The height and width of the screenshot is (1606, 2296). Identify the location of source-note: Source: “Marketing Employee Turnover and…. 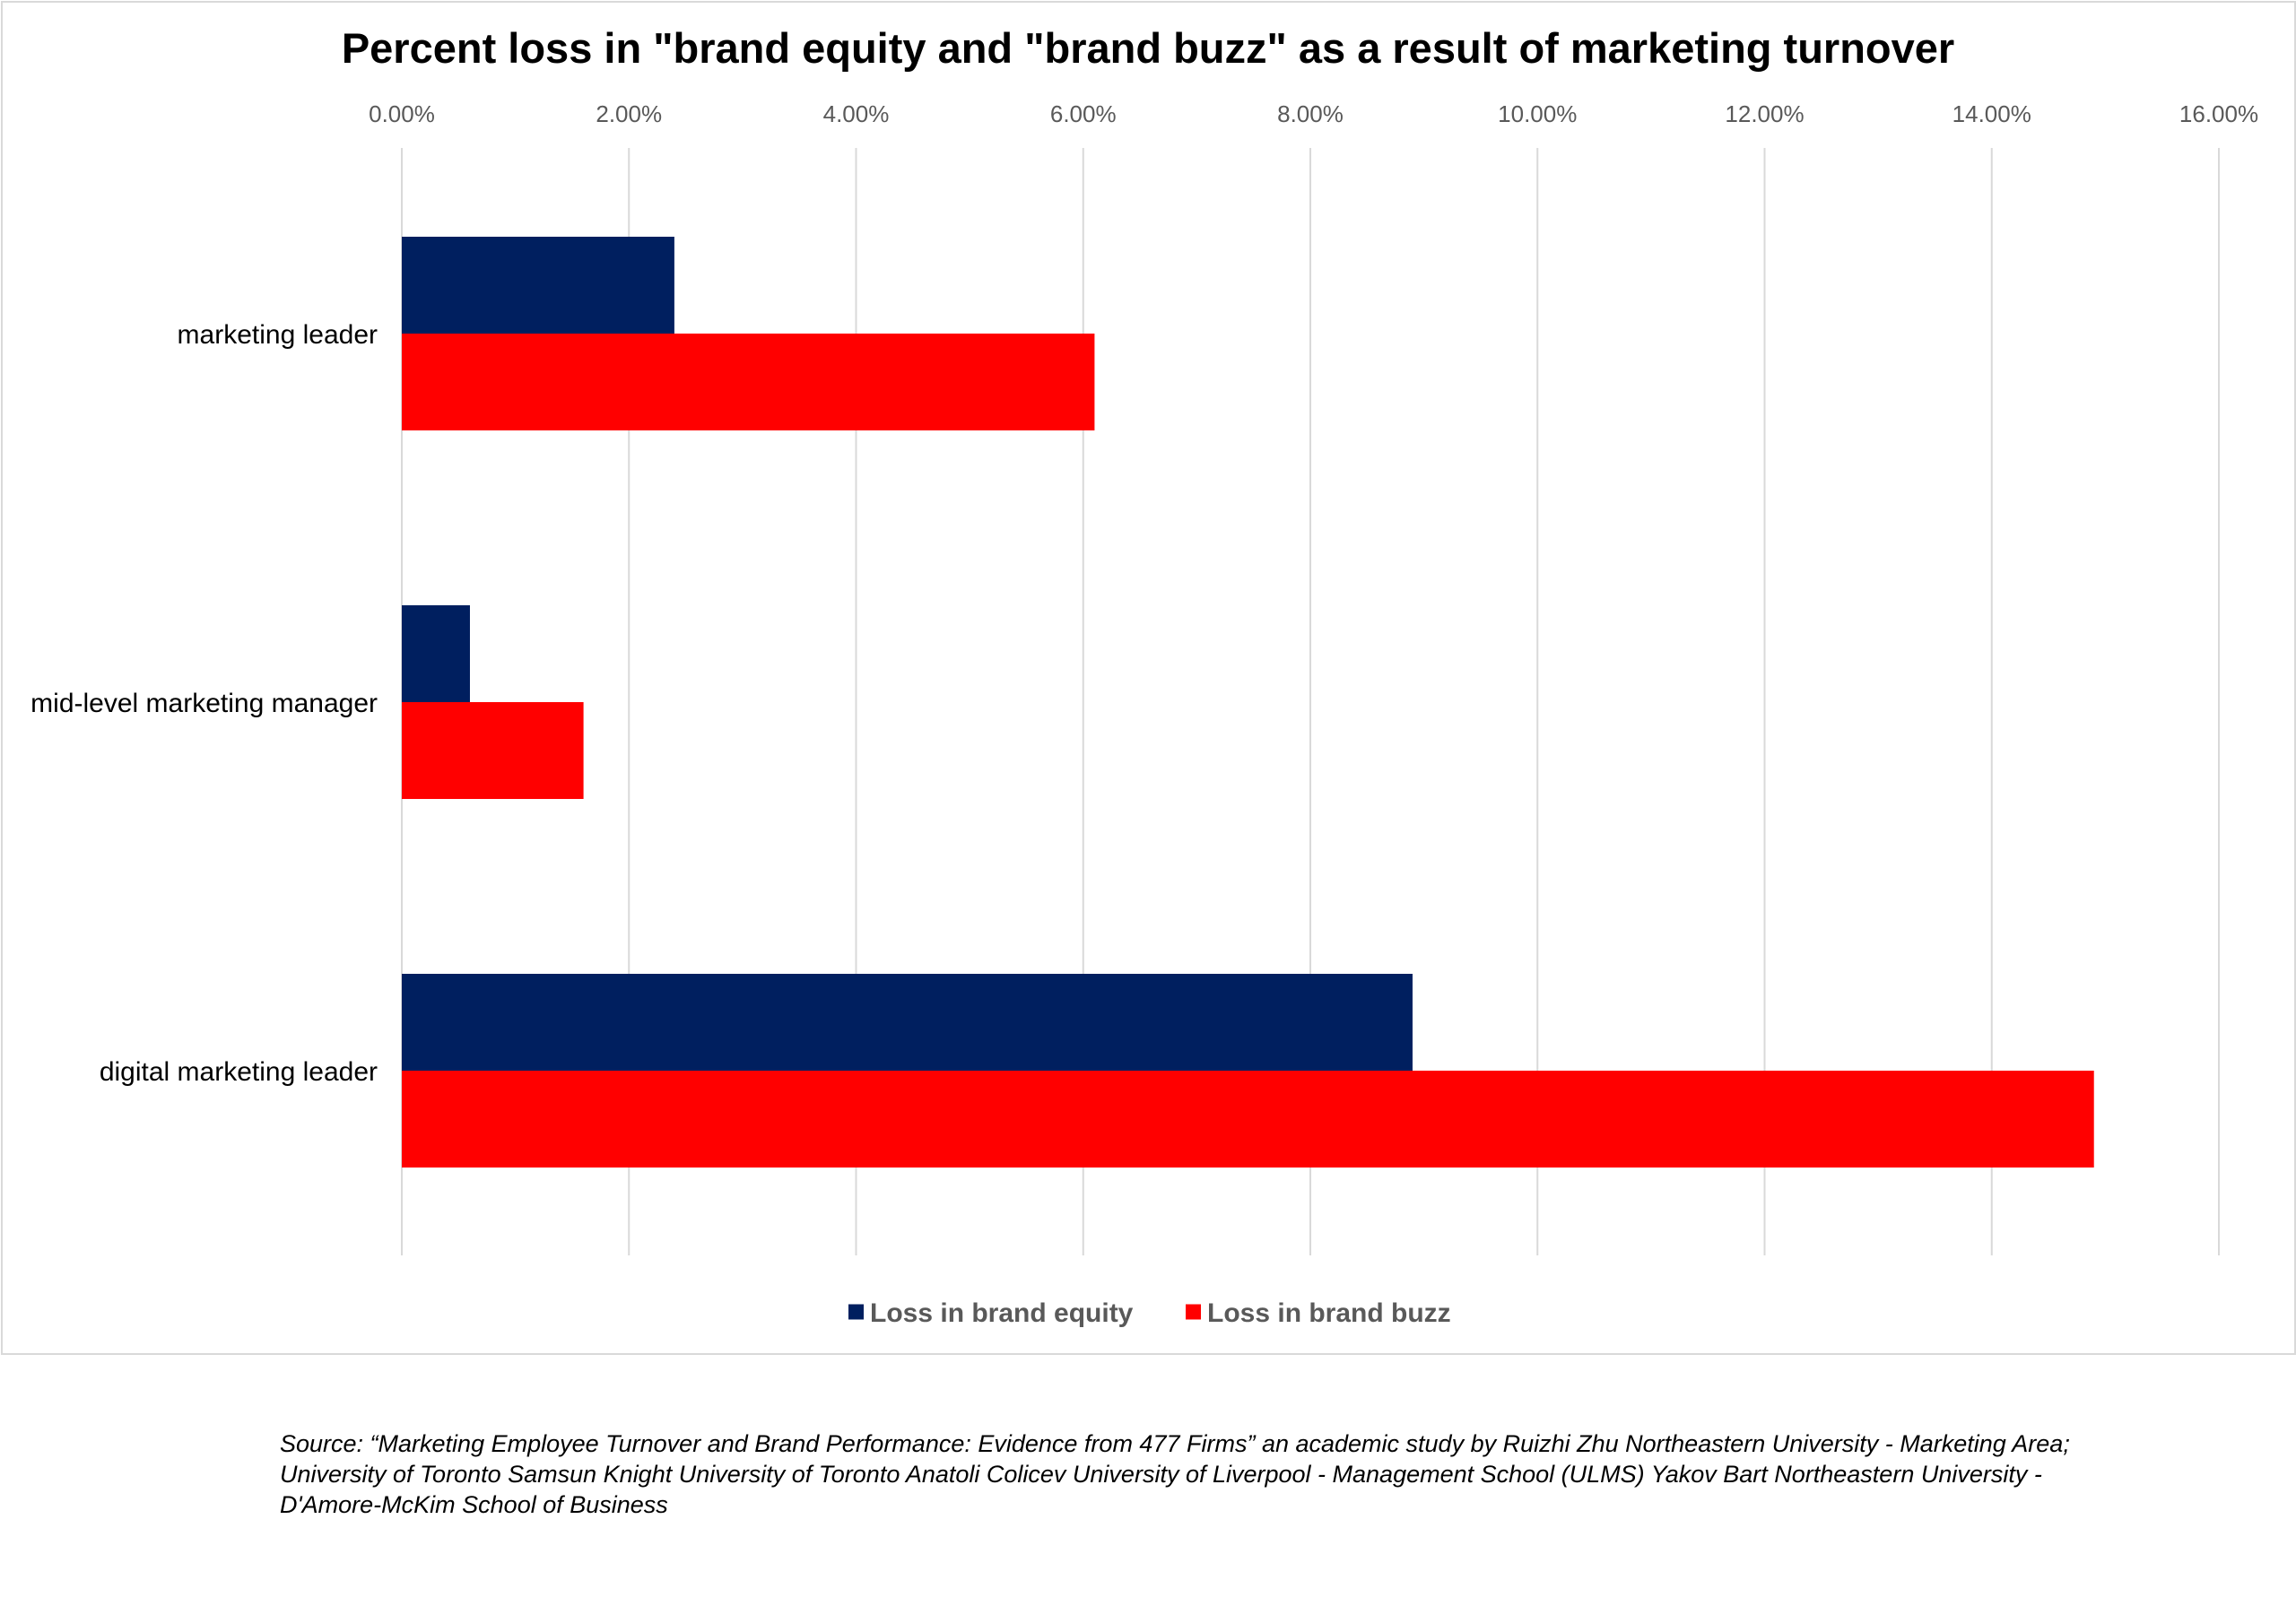
(1175, 1474).